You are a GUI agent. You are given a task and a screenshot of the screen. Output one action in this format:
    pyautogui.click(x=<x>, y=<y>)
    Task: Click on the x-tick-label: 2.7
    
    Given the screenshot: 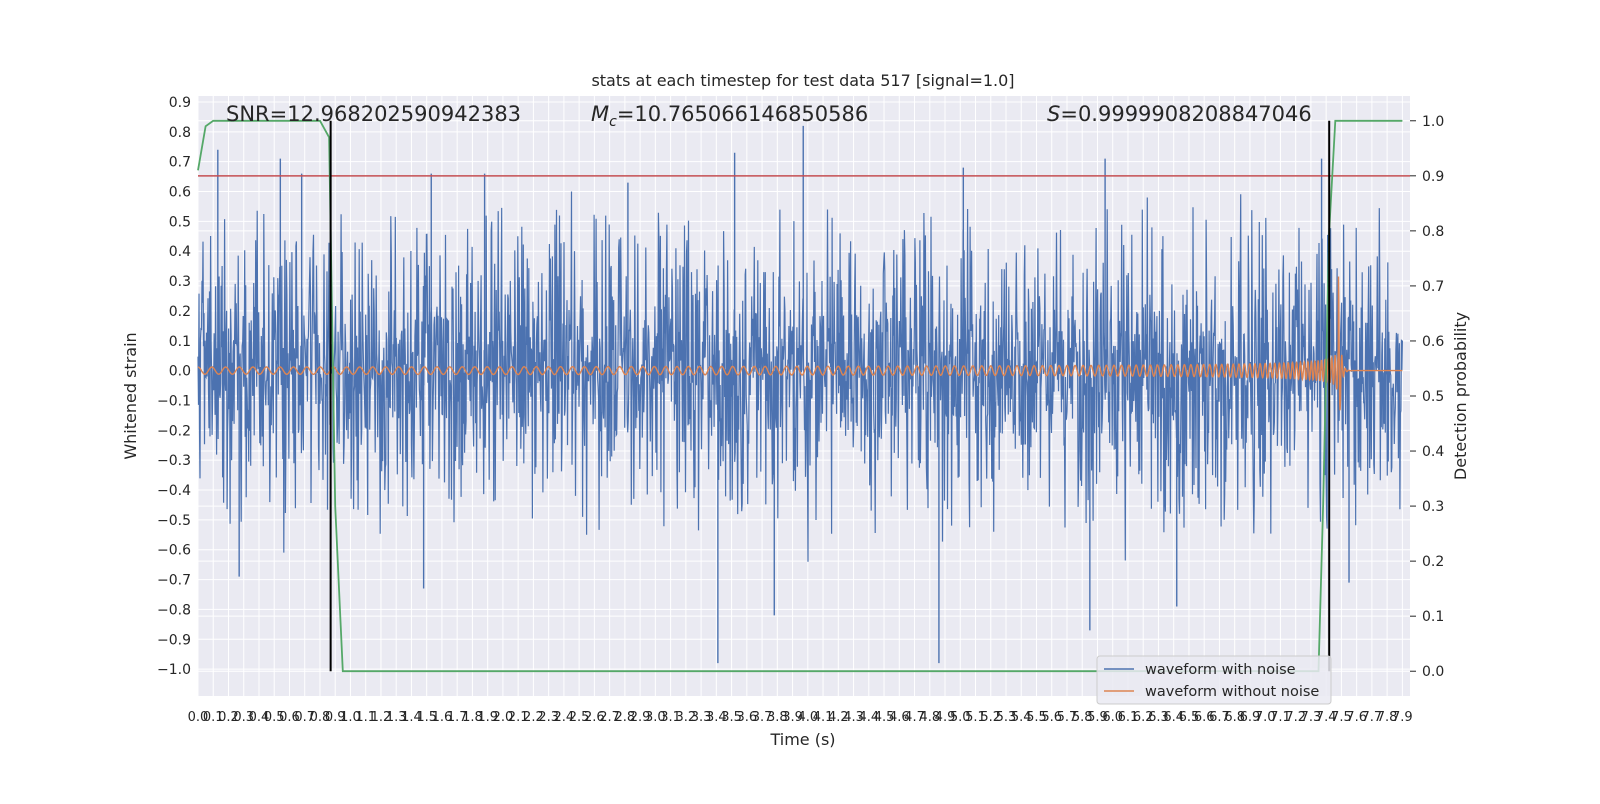 What is the action you would take?
    pyautogui.click(x=609, y=717)
    